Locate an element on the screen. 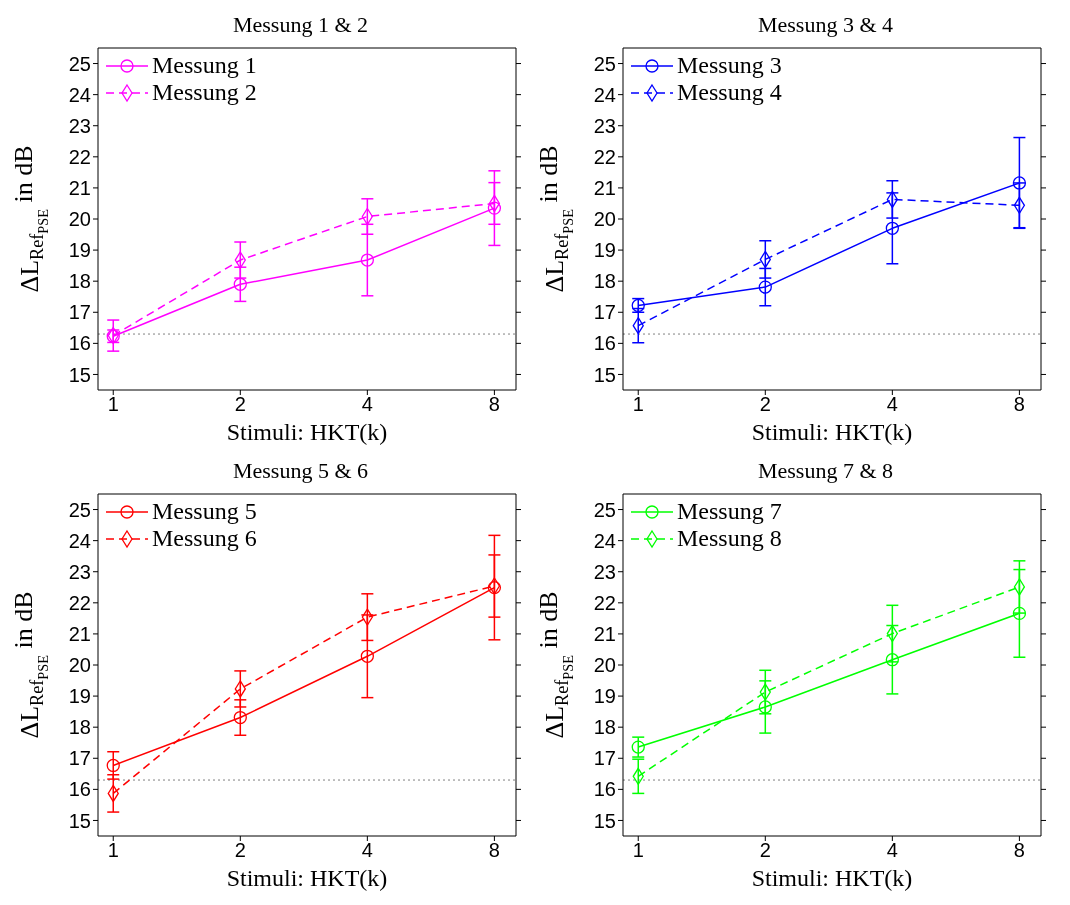 The height and width of the screenshot is (905, 1070). legend-label: Messung 4 is located at coordinates (729, 92).